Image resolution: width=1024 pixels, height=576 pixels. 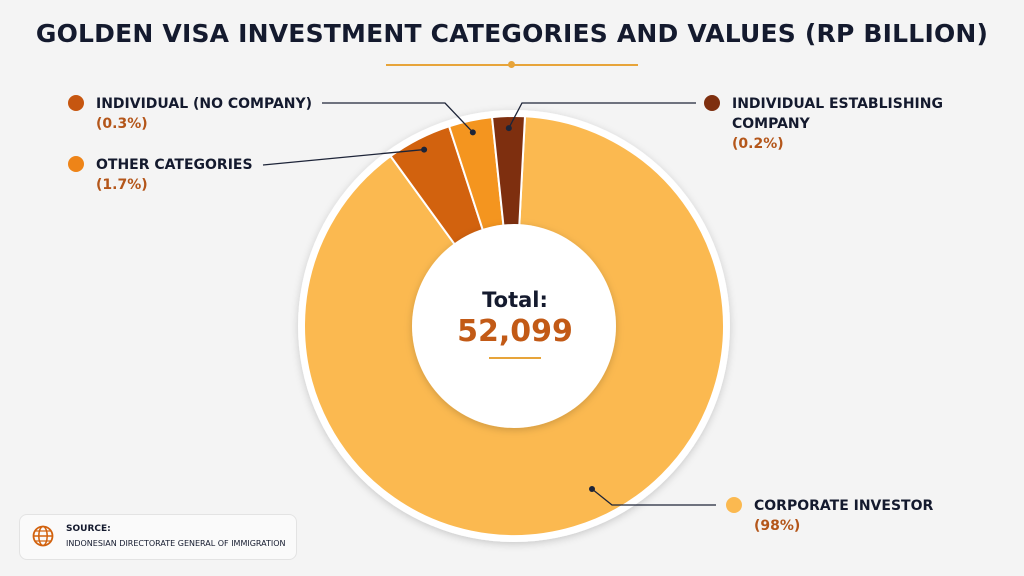 What do you see at coordinates (829, 516) in the screenshot?
I see `label-corporate-investor: CORPORATE INVESTOR (98%)` at bounding box center [829, 516].